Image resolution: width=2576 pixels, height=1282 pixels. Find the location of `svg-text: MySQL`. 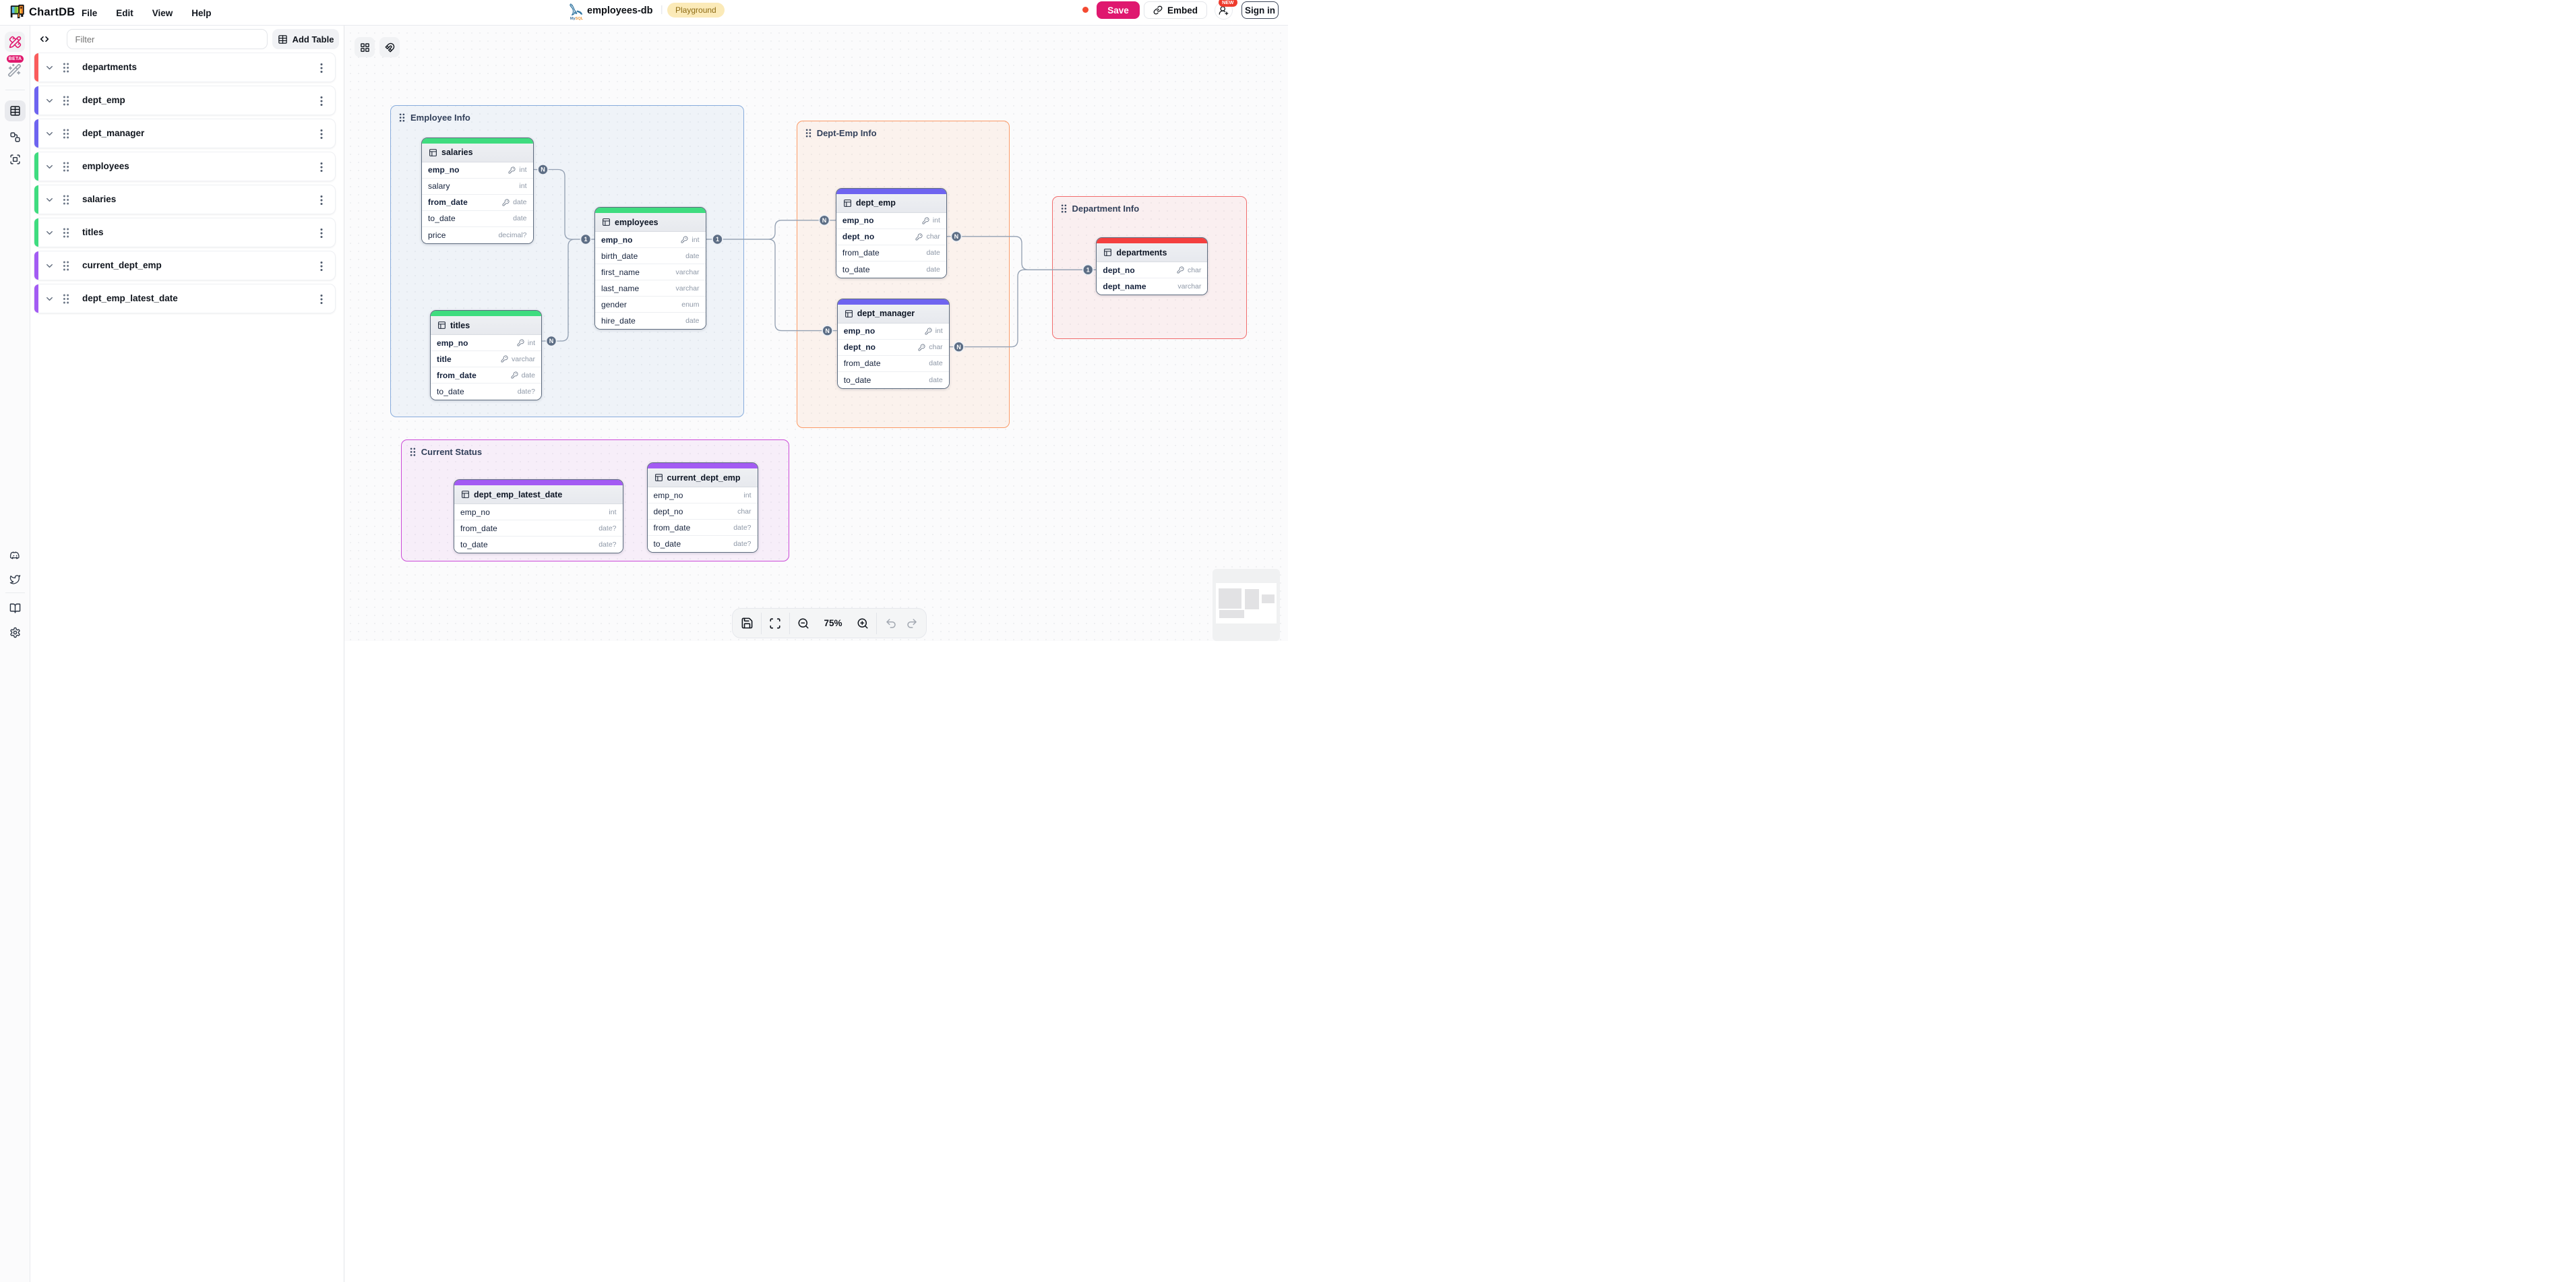

svg-text: MySQL is located at coordinates (577, 18).